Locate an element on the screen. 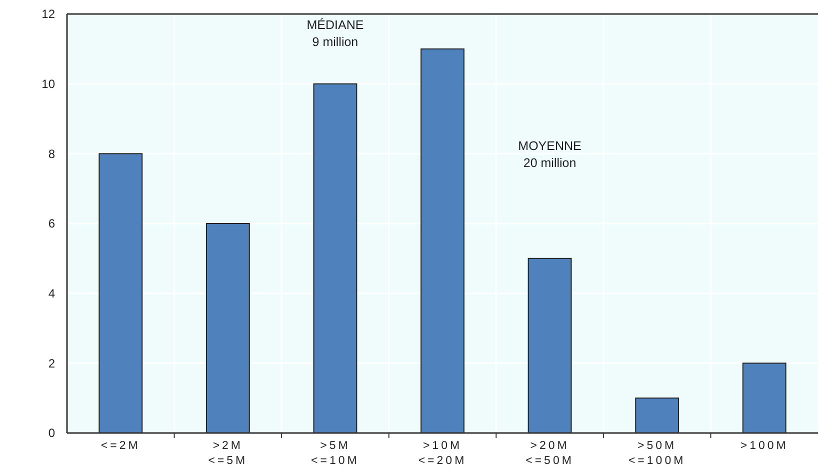 The height and width of the screenshot is (470, 825). x-tick-label: >100M is located at coordinates (764, 446).